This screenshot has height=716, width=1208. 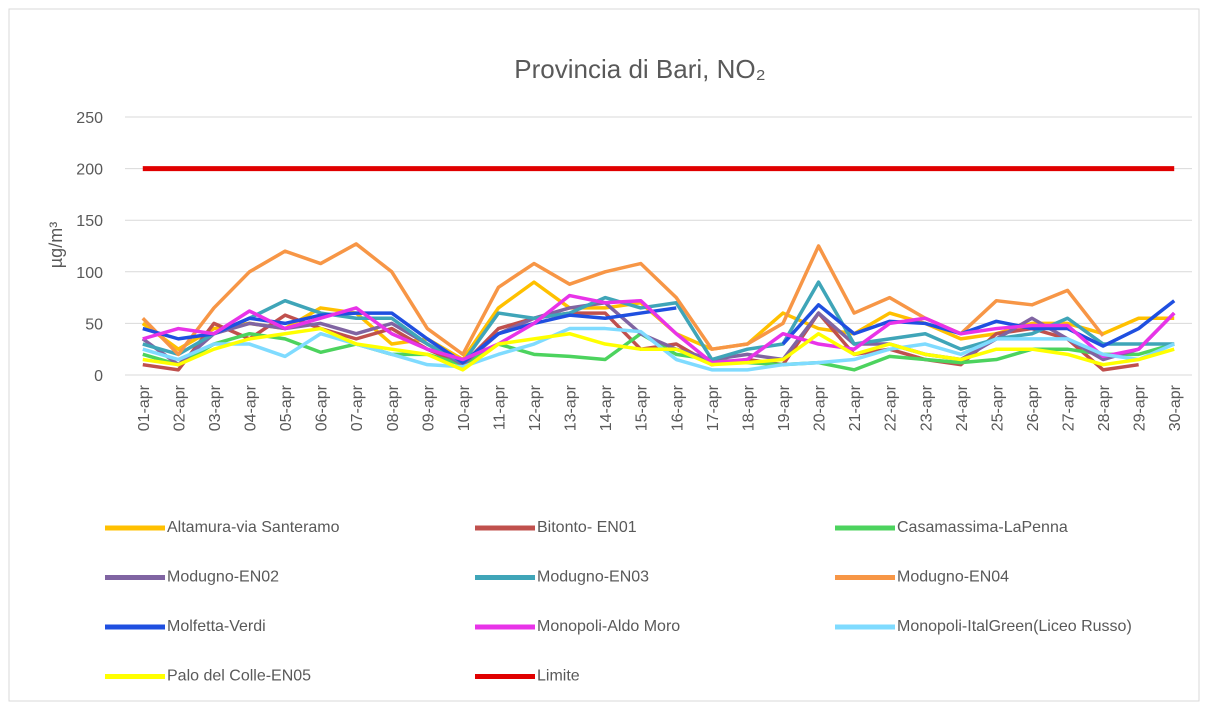 I want to click on x-tick-label: 22-apr, so click(x=891, y=407).